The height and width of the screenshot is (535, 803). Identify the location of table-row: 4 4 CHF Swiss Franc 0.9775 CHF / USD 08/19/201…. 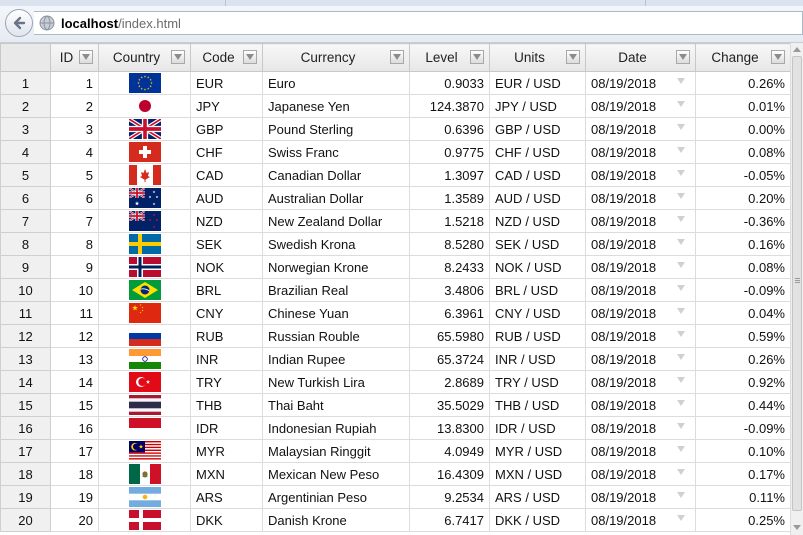
(396, 152).